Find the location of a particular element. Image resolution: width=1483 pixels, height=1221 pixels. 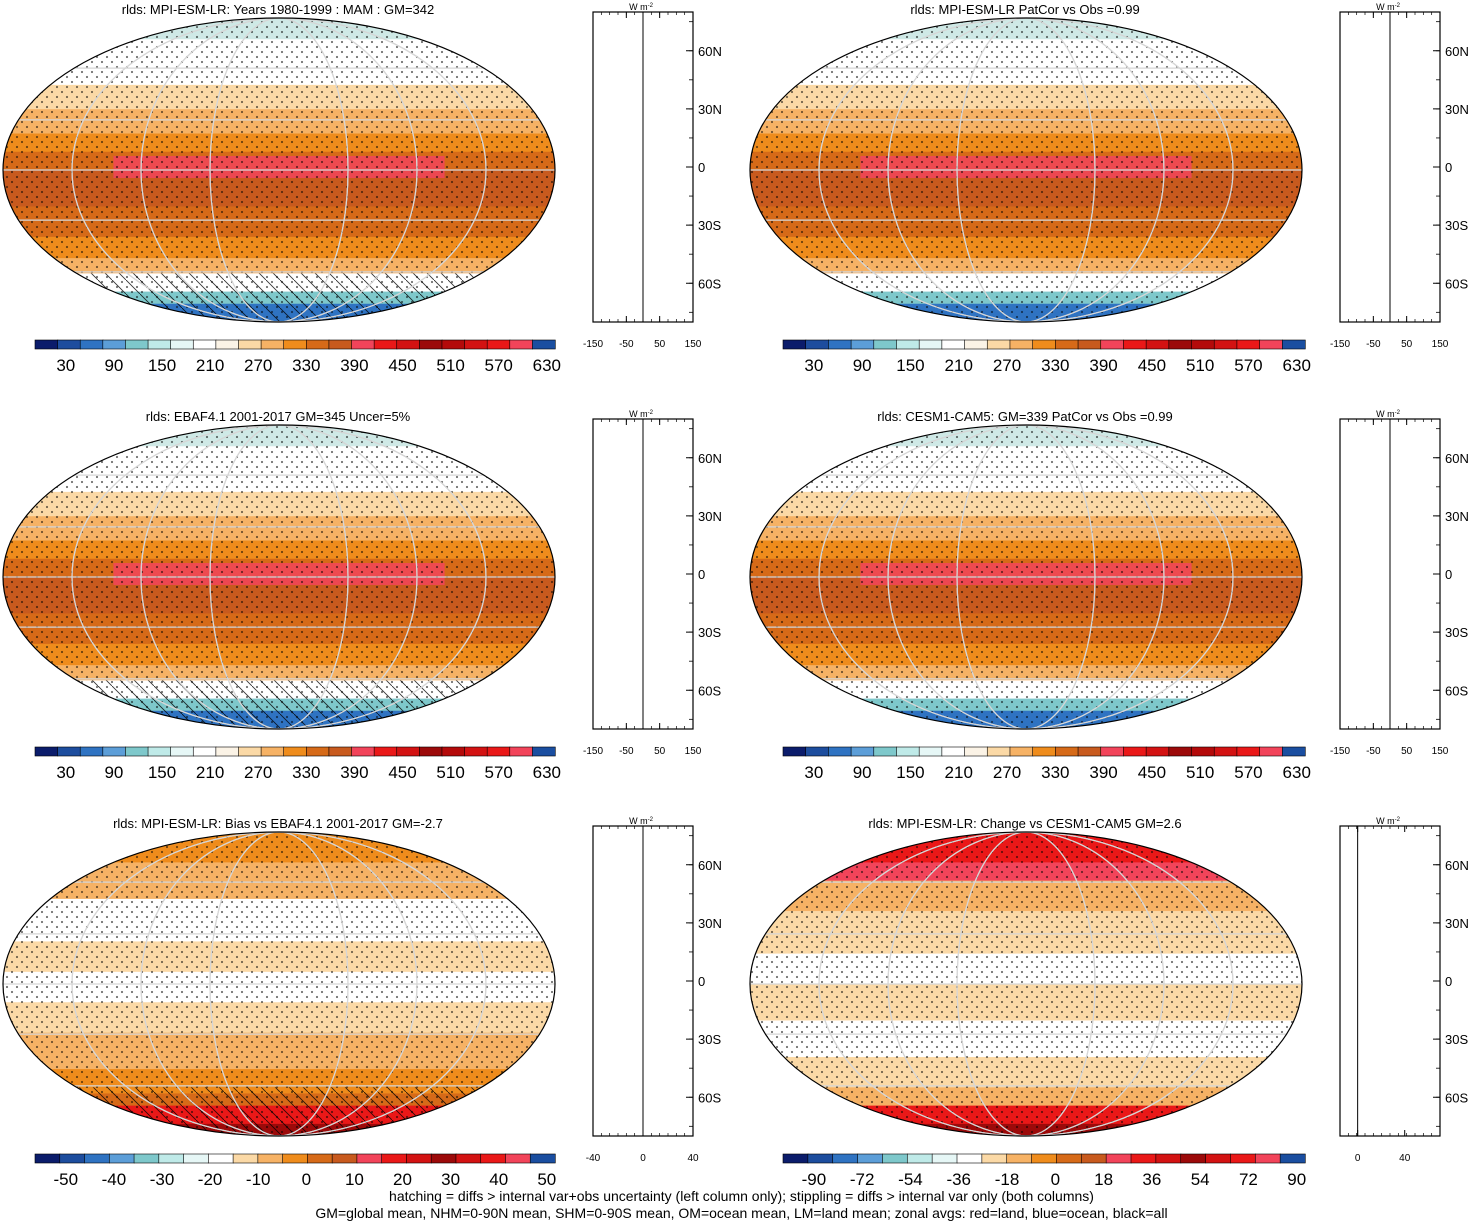

colorbar-tick-label: 18 is located at coordinates (1103, 1179).